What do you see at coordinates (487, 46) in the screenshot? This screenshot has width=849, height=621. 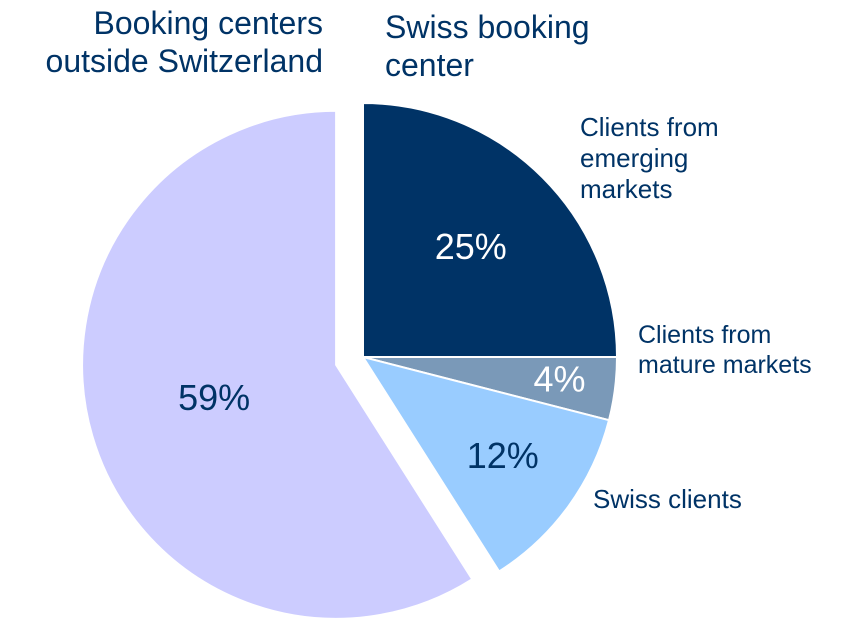 I see `group-label: Swiss booking center` at bounding box center [487, 46].